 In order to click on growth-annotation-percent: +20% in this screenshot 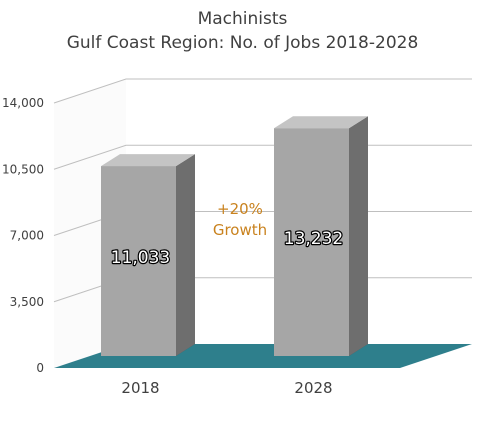, I will do `click(240, 209)`.